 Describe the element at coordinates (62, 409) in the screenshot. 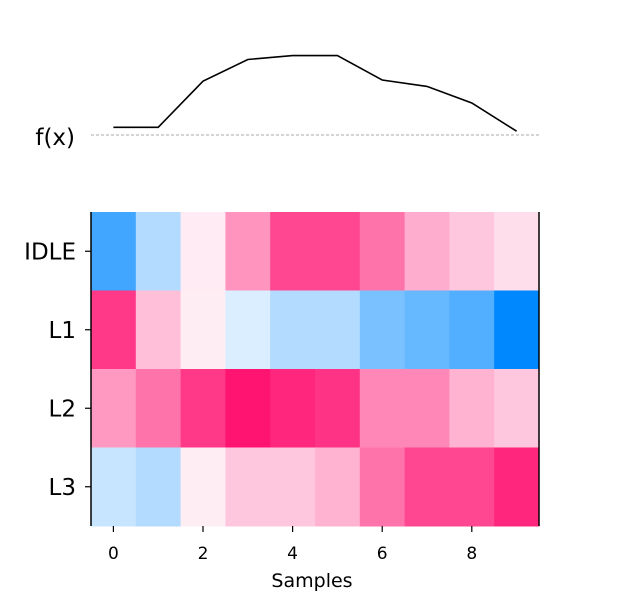

I see `y-tick-label: L2` at that location.